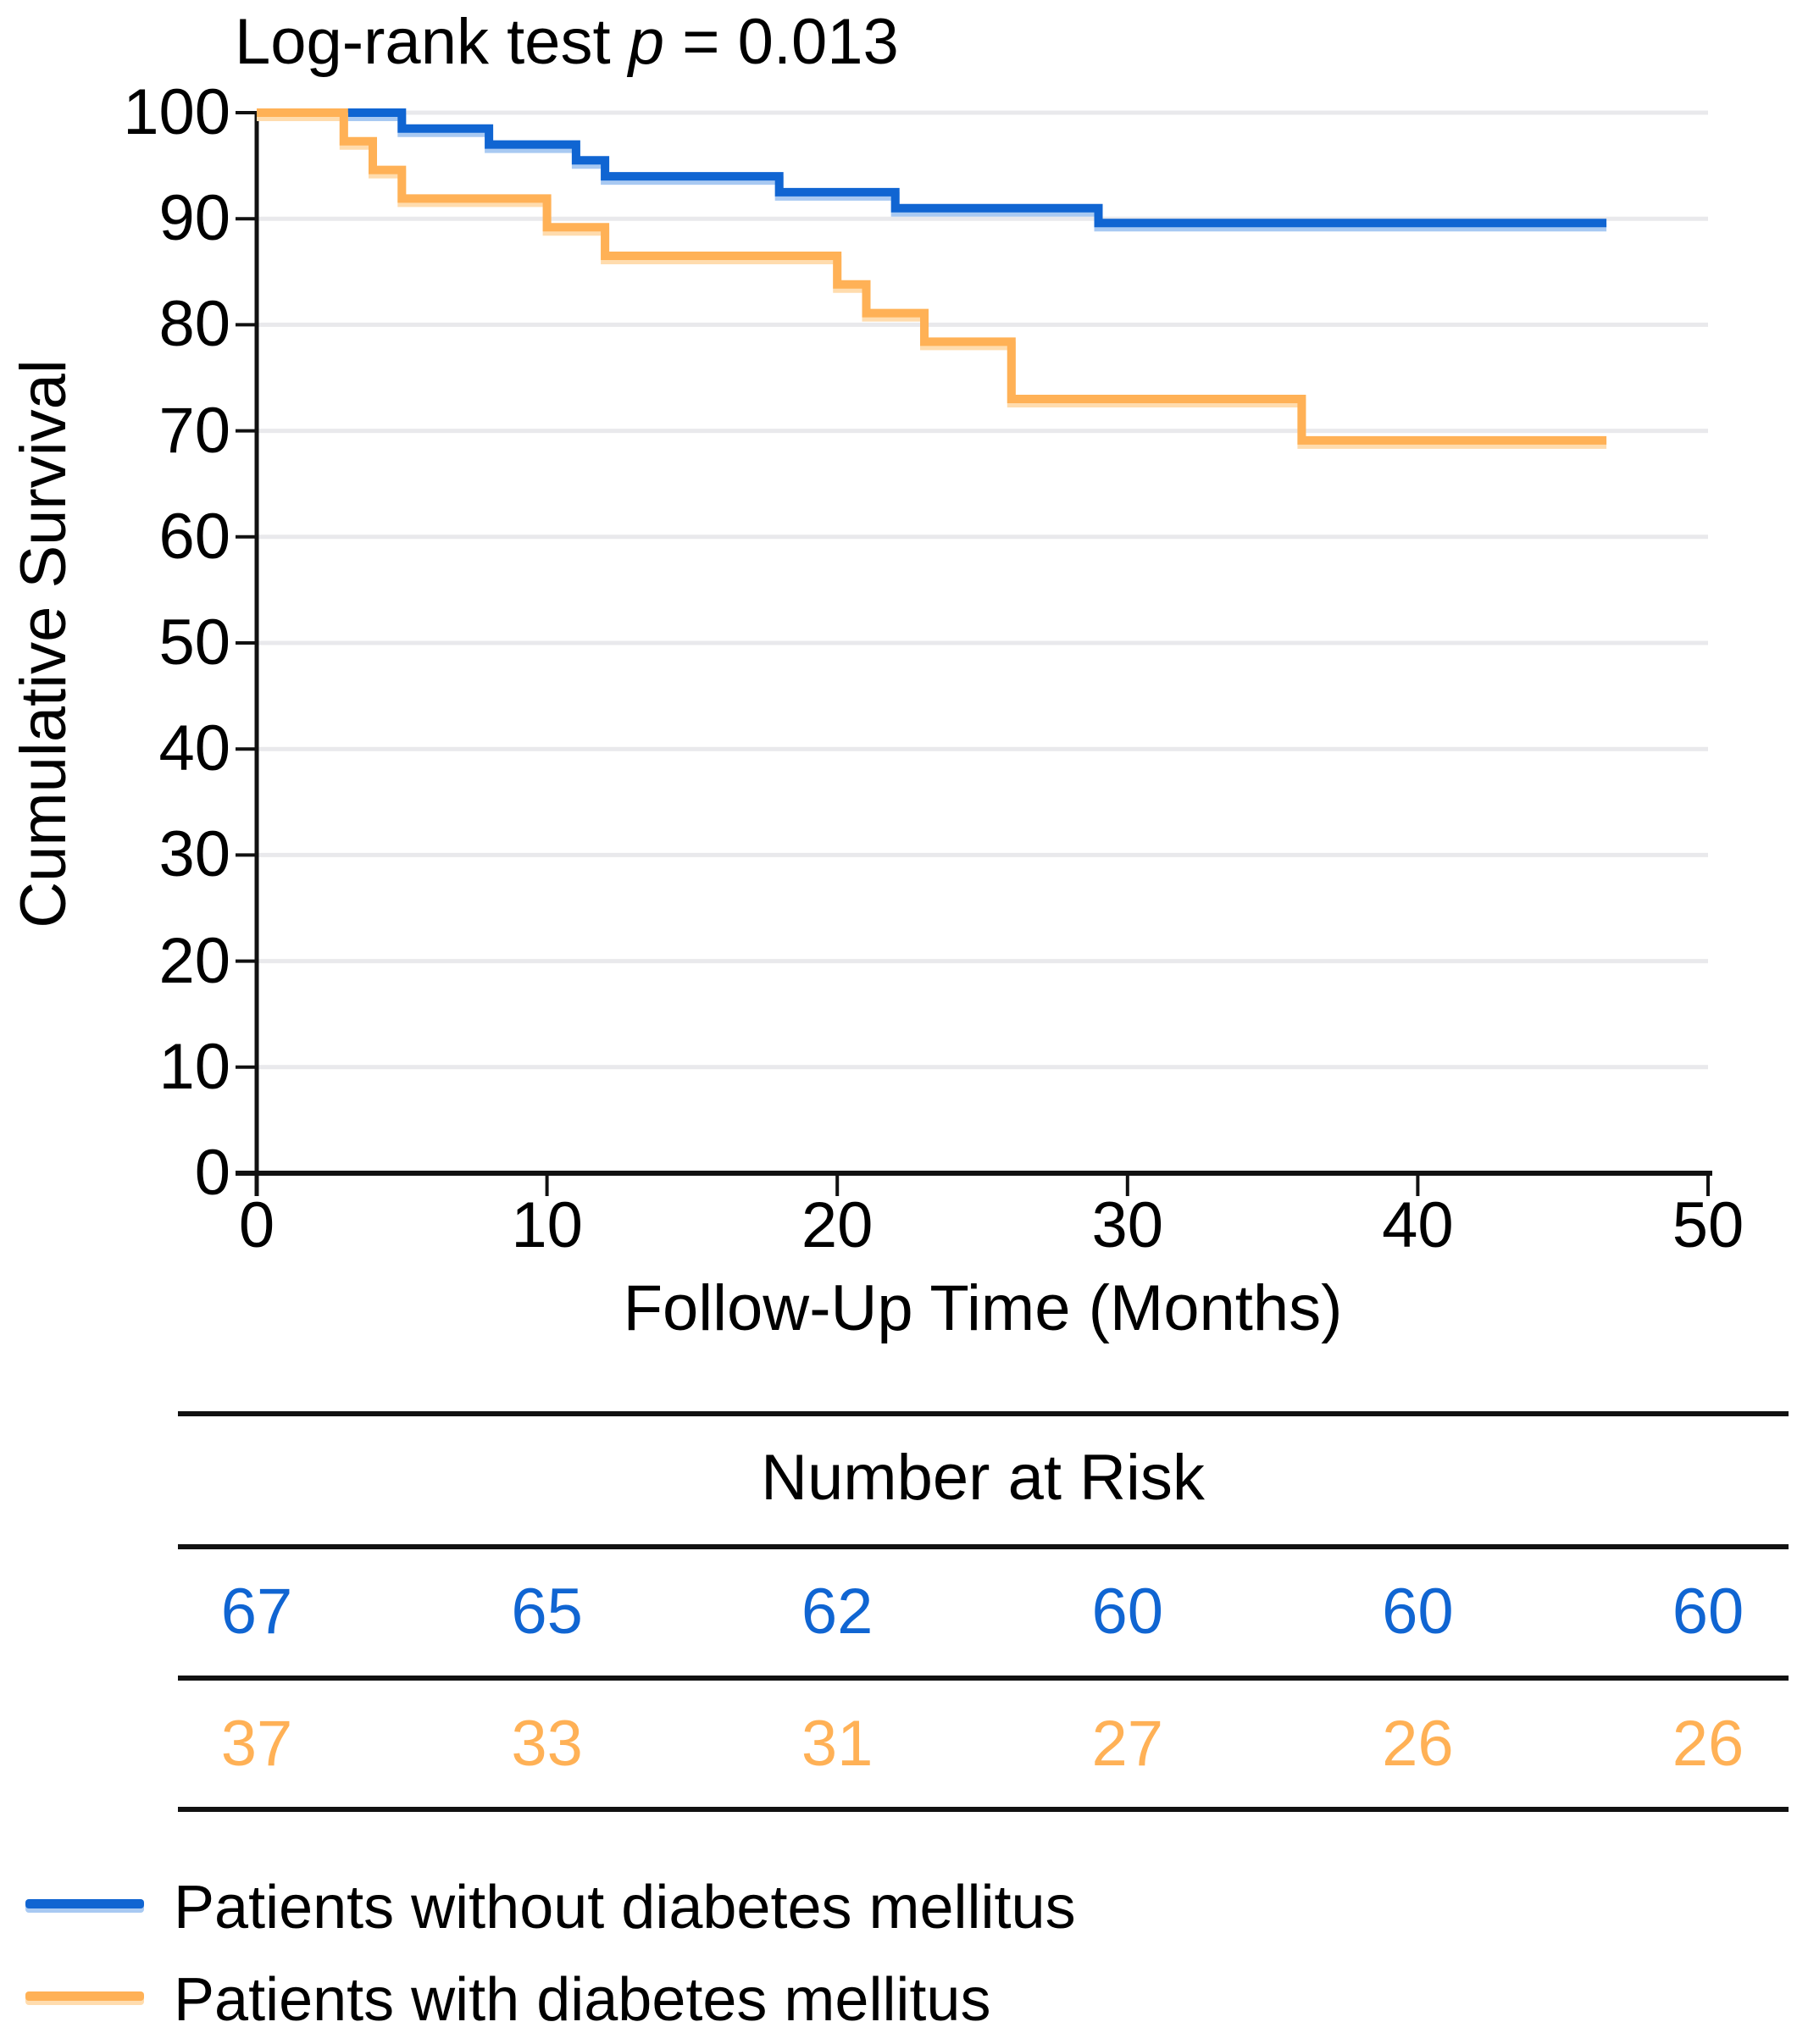 The width and height of the screenshot is (1797, 2044). Describe the element at coordinates (1127, 1744) in the screenshot. I see `risk-count: 27` at that location.